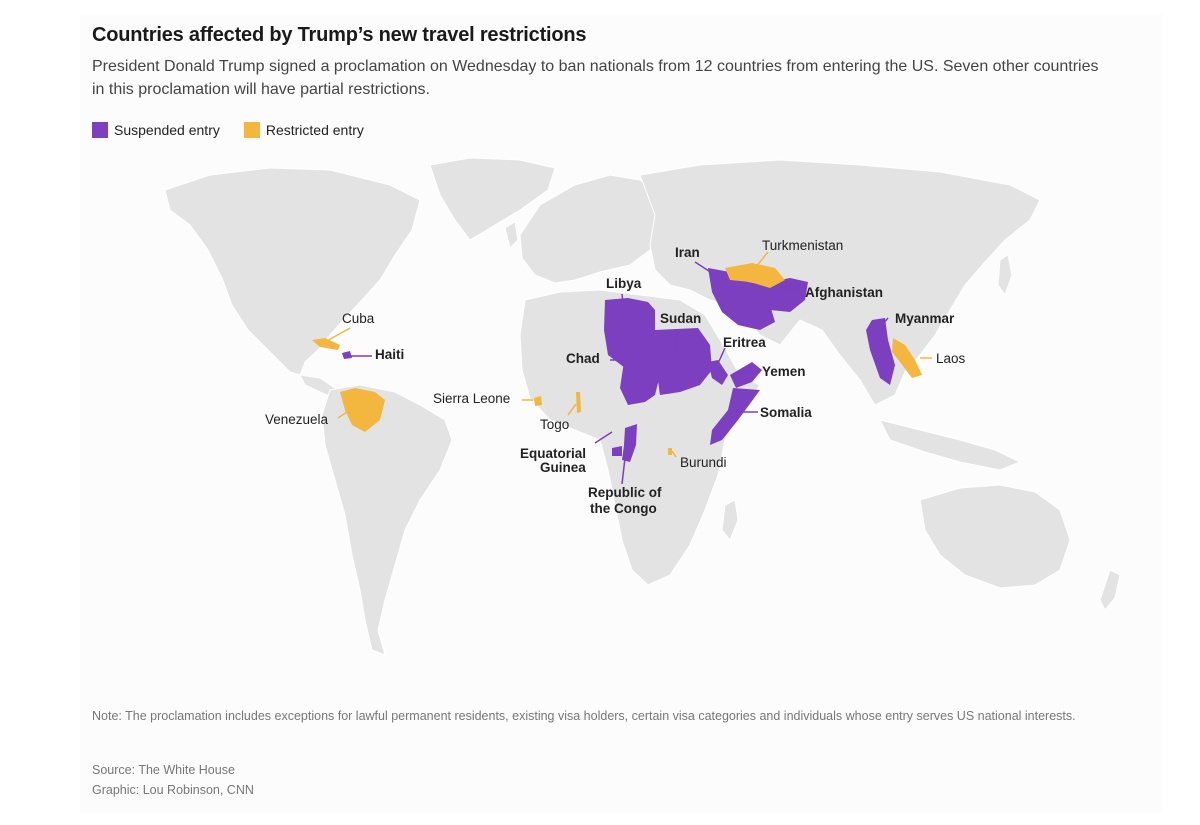 This screenshot has width=1200, height=825. What do you see at coordinates (590, 229) in the screenshot?
I see `europe-shape` at bounding box center [590, 229].